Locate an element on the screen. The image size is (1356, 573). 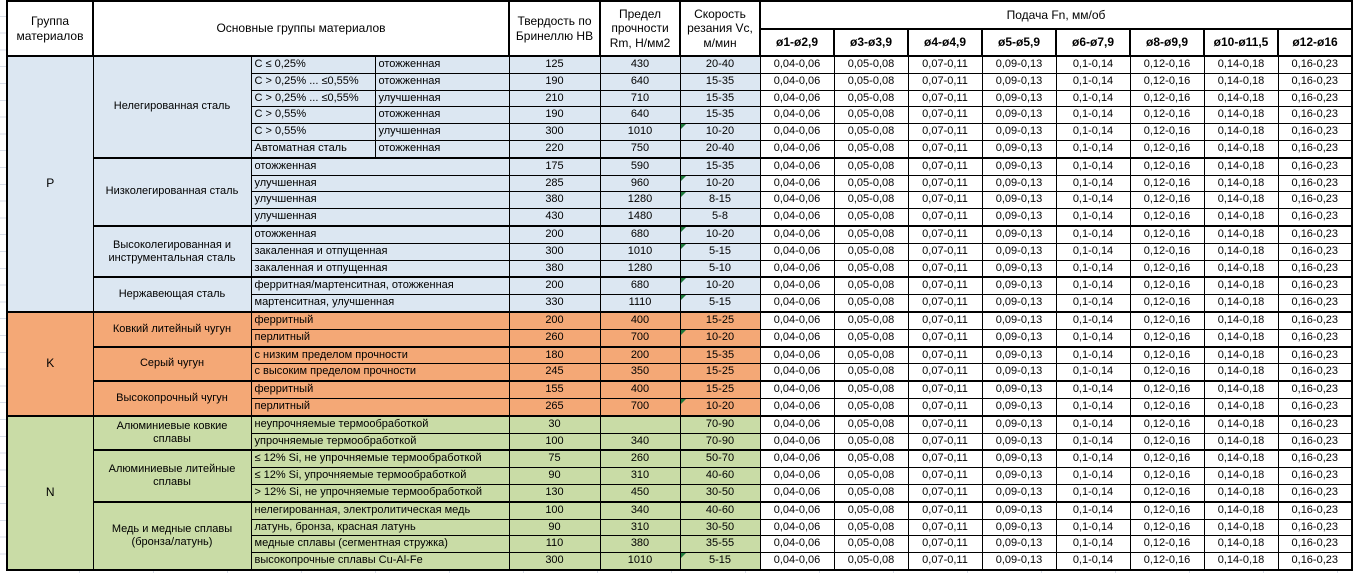
subgroup-name-cell: Алюминиевые литейные сплавы is located at coordinates (172, 476).